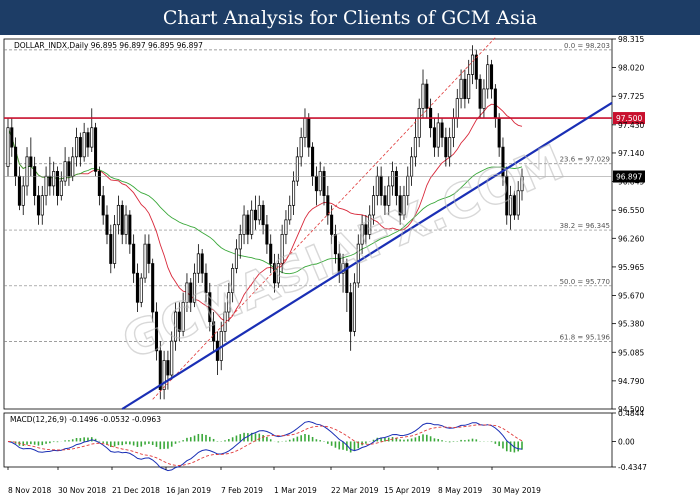 The height and width of the screenshot is (500, 700). Describe the element at coordinates (631, 267) in the screenshot. I see `y-tick-label: 95.965` at that location.